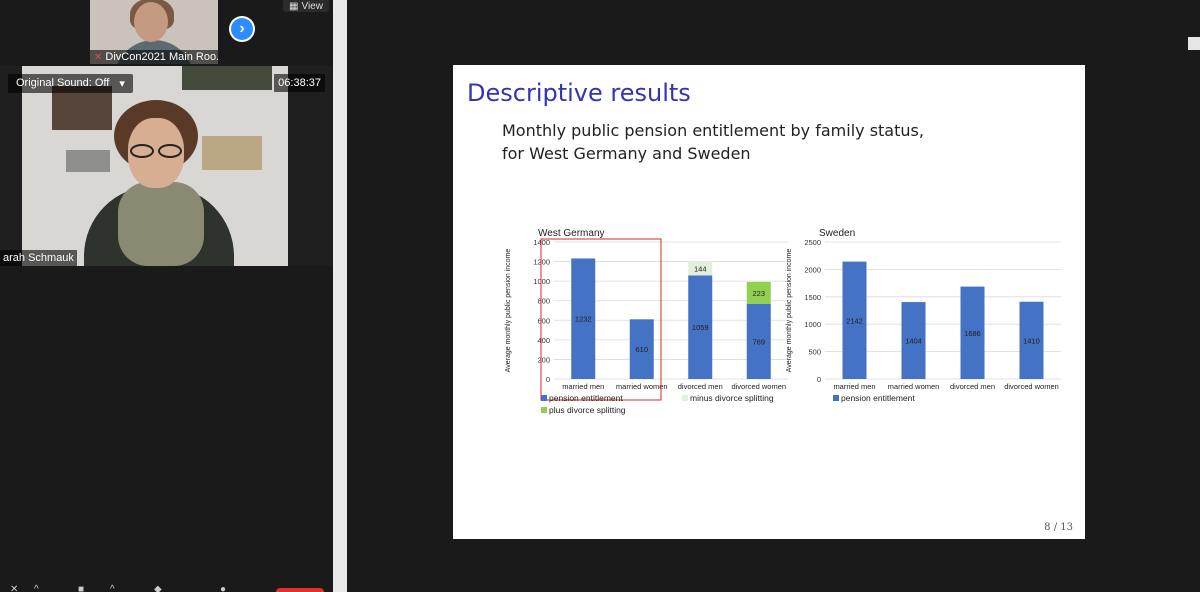 Image resolution: width=1200 pixels, height=592 pixels. I want to click on next-page-button: ›, so click(242, 29).